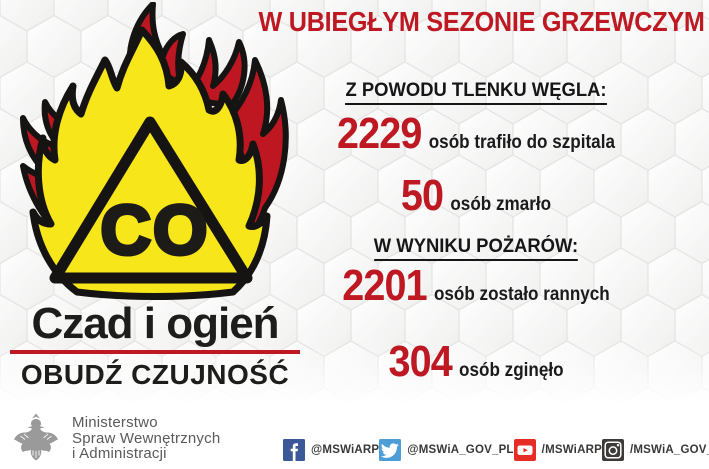 The width and height of the screenshot is (709, 469). What do you see at coordinates (390, 450) in the screenshot?
I see `twitter-icon` at bounding box center [390, 450].